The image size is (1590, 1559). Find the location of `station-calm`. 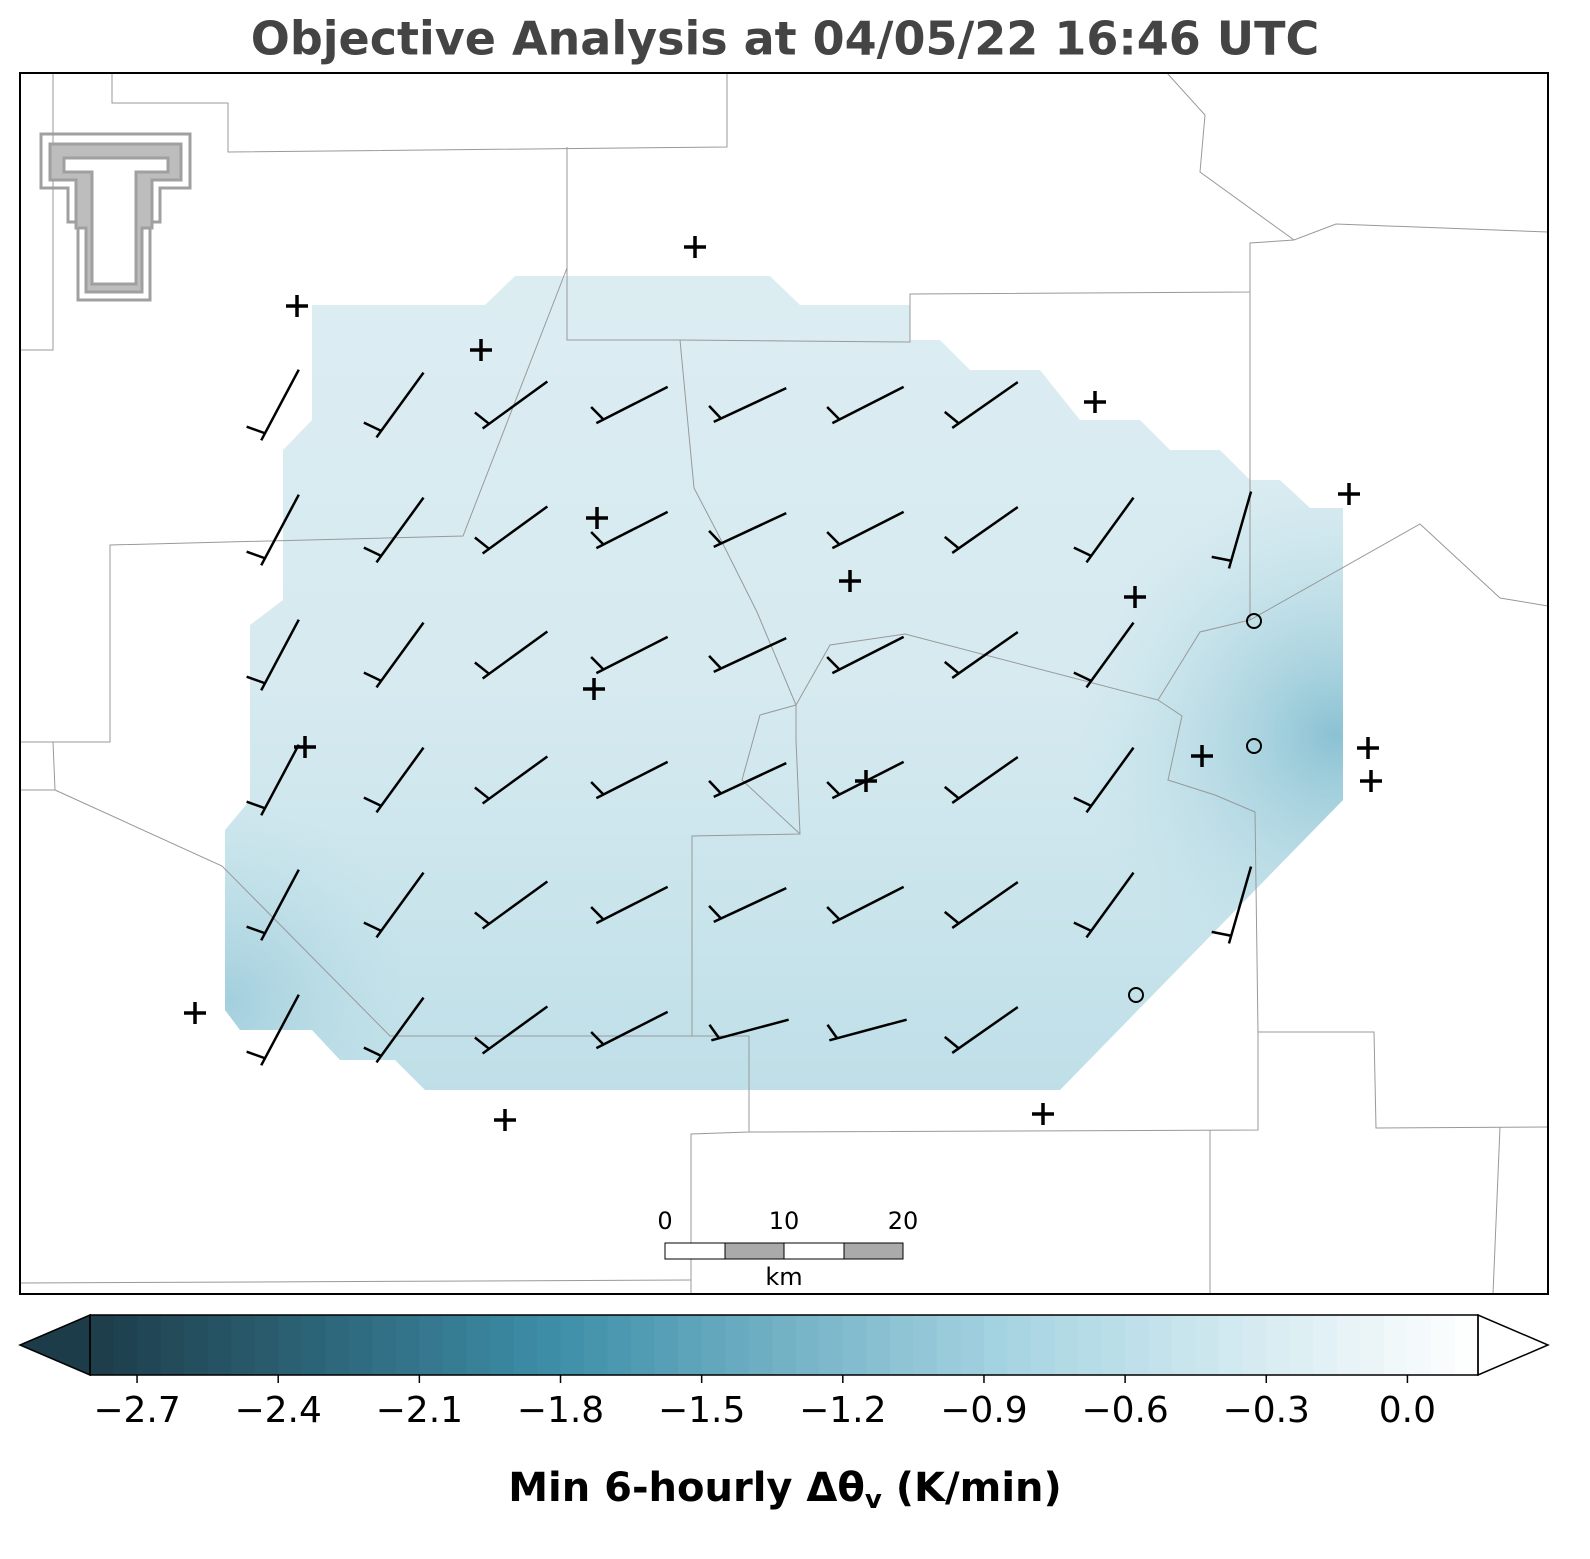

station-calm is located at coordinates (1136, 995).